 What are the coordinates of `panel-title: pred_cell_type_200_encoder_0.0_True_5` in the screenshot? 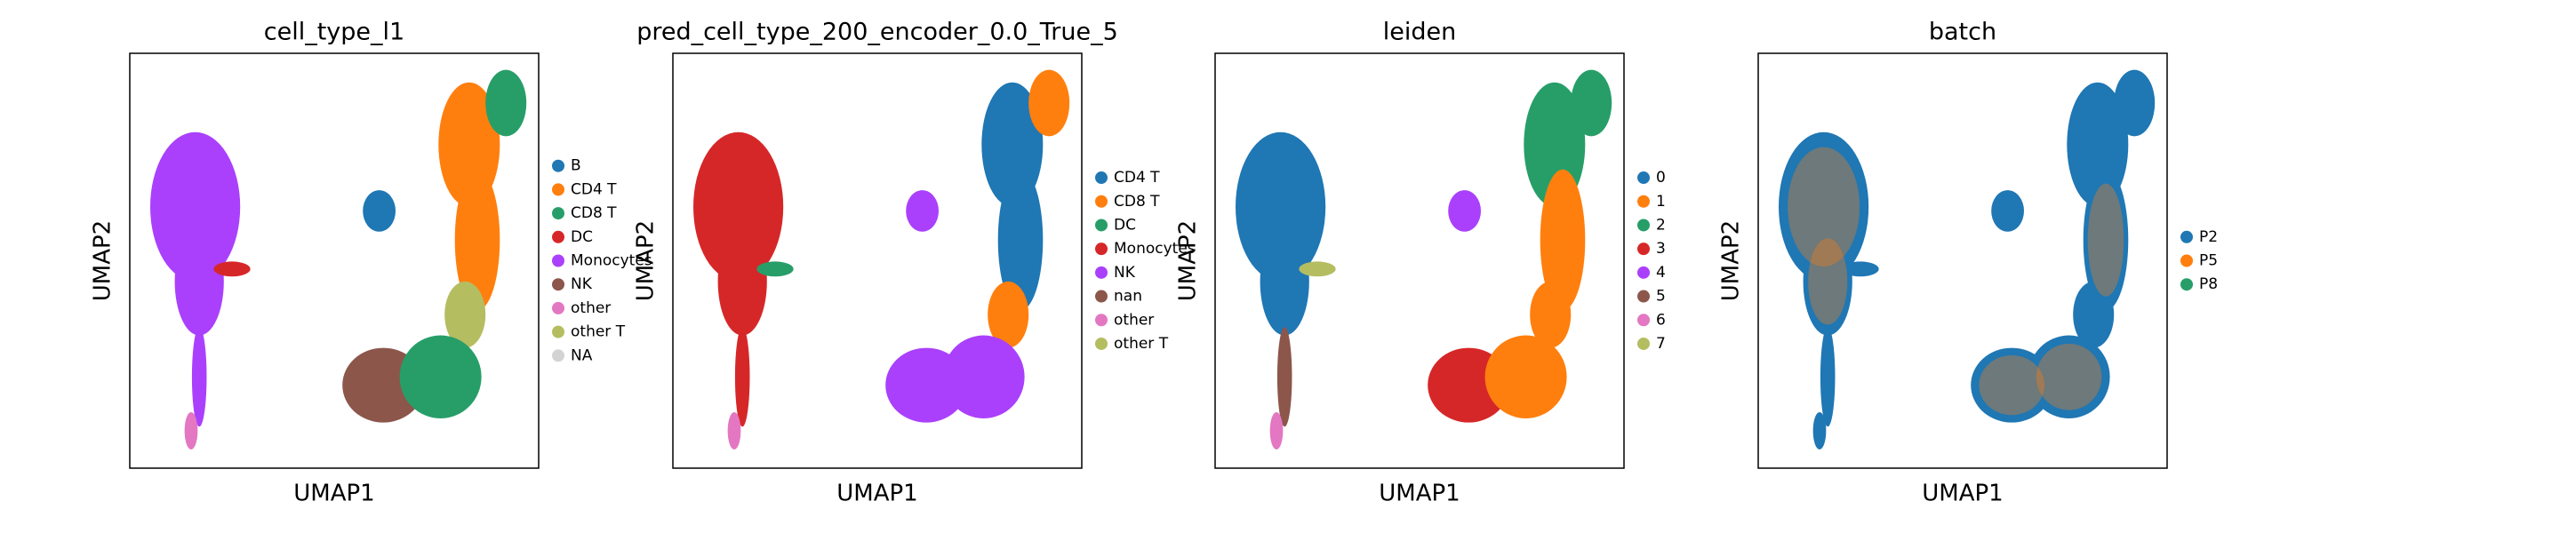 It's located at (877, 32).